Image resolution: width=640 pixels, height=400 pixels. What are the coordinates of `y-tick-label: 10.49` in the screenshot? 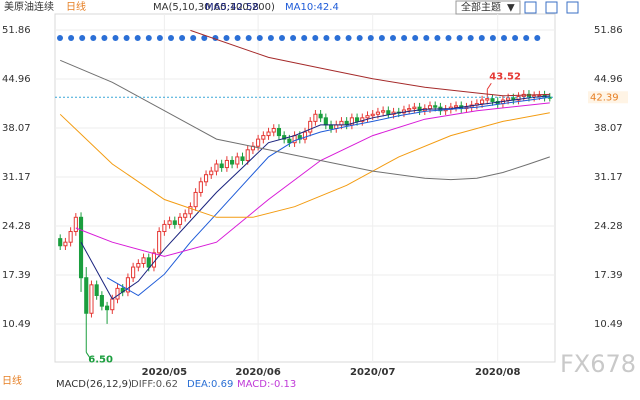 It's located at (16, 324).